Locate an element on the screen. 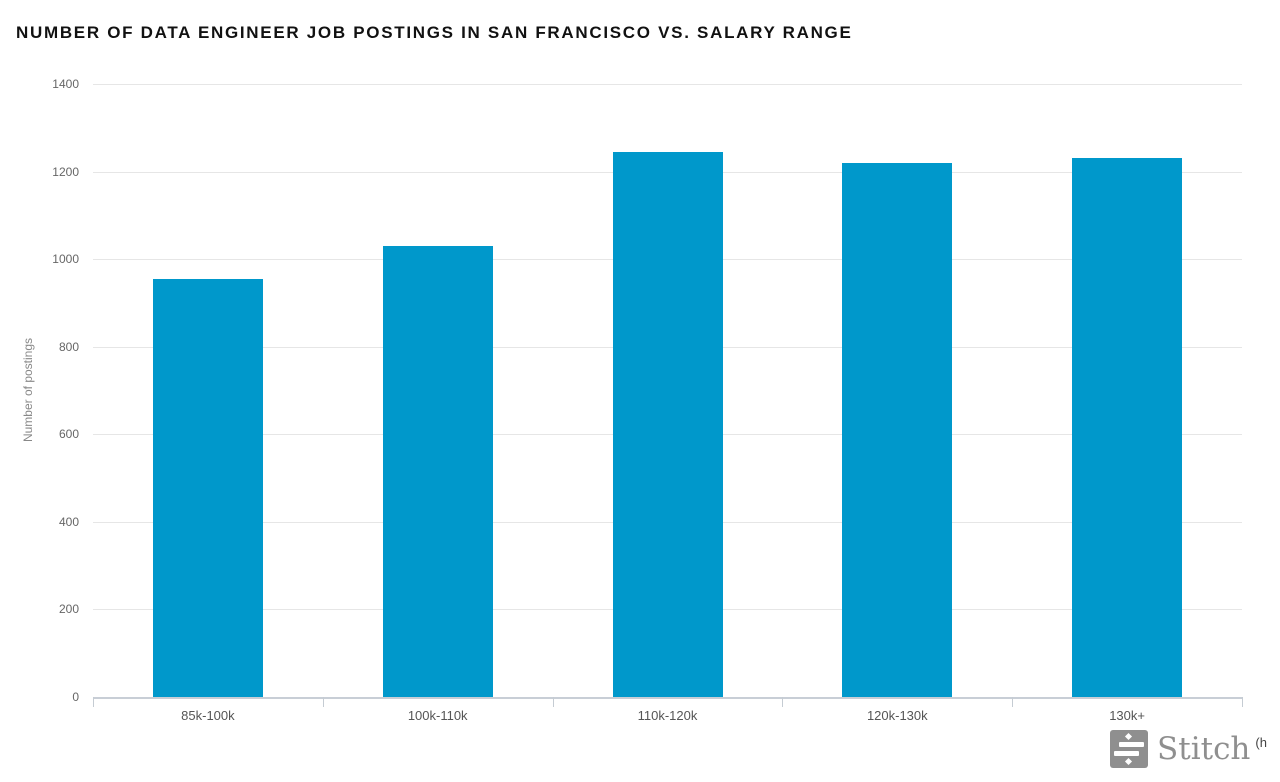 This screenshot has width=1280, height=782. bar-100k-110k is located at coordinates (437, 471).